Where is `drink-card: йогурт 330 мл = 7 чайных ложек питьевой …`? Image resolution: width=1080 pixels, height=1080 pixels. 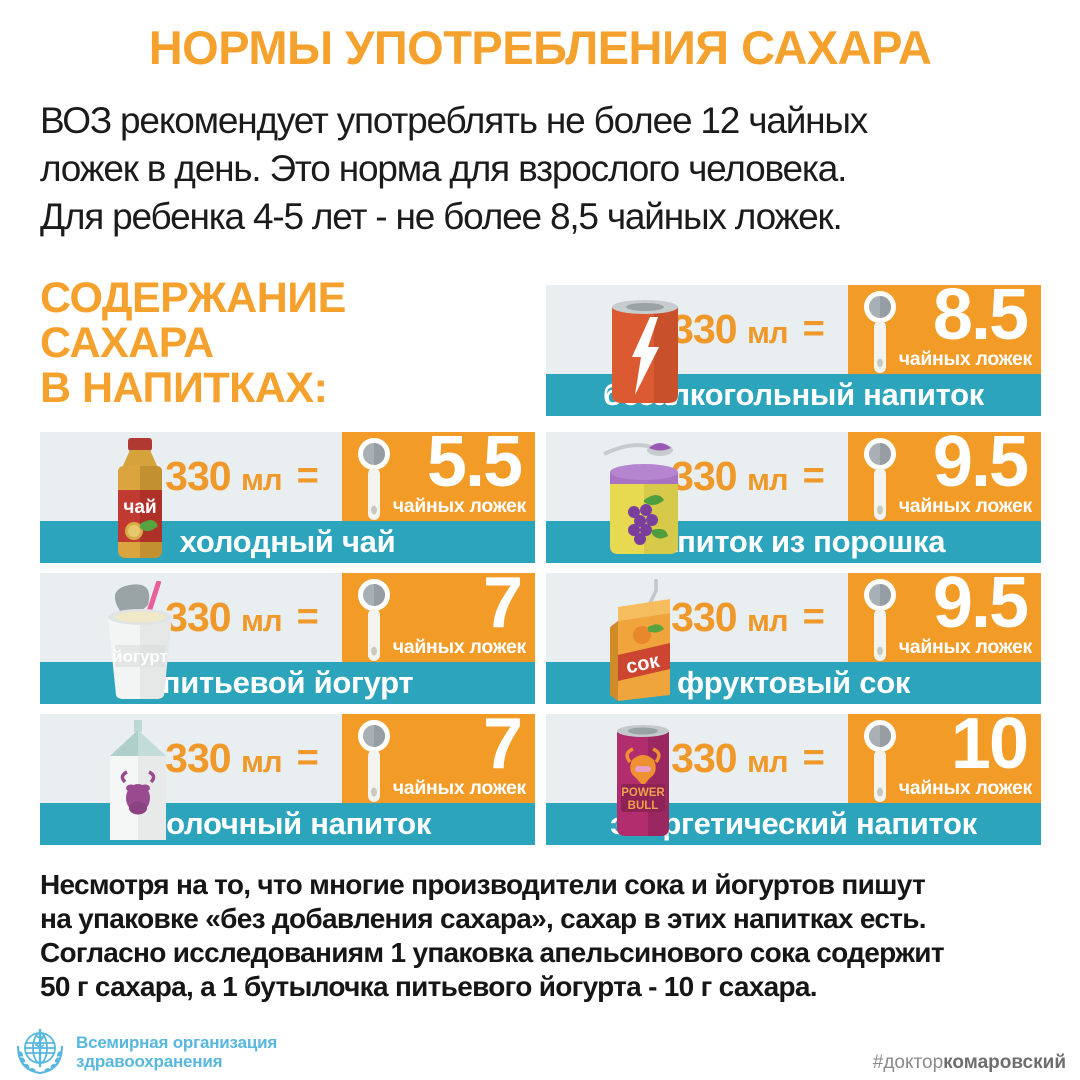
drink-card: йогурт 330 мл = 7 чайных ложек питьевой … is located at coordinates (287, 635).